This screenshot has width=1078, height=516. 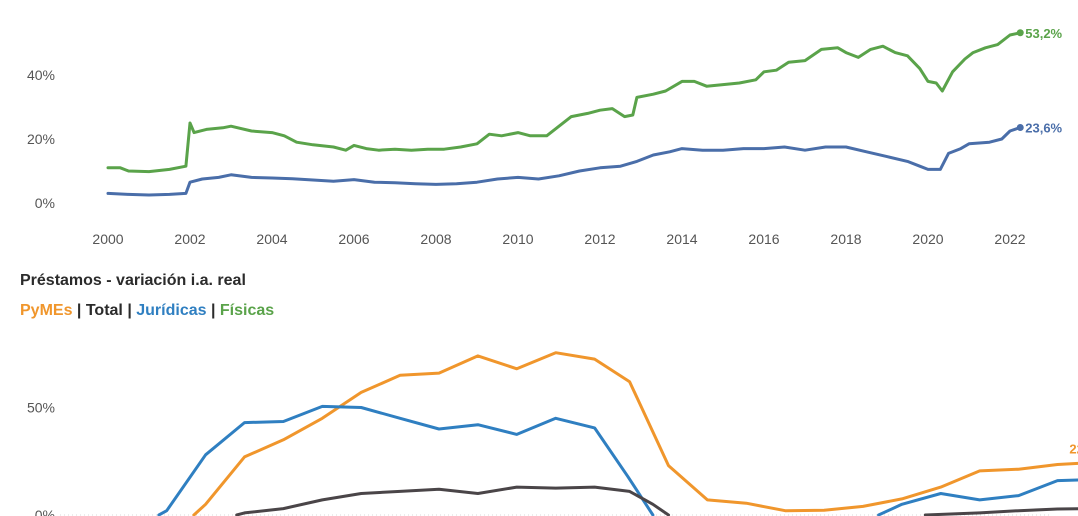 What do you see at coordinates (1043, 33) in the screenshot?
I see `series-end-label-0: 53,2%` at bounding box center [1043, 33].